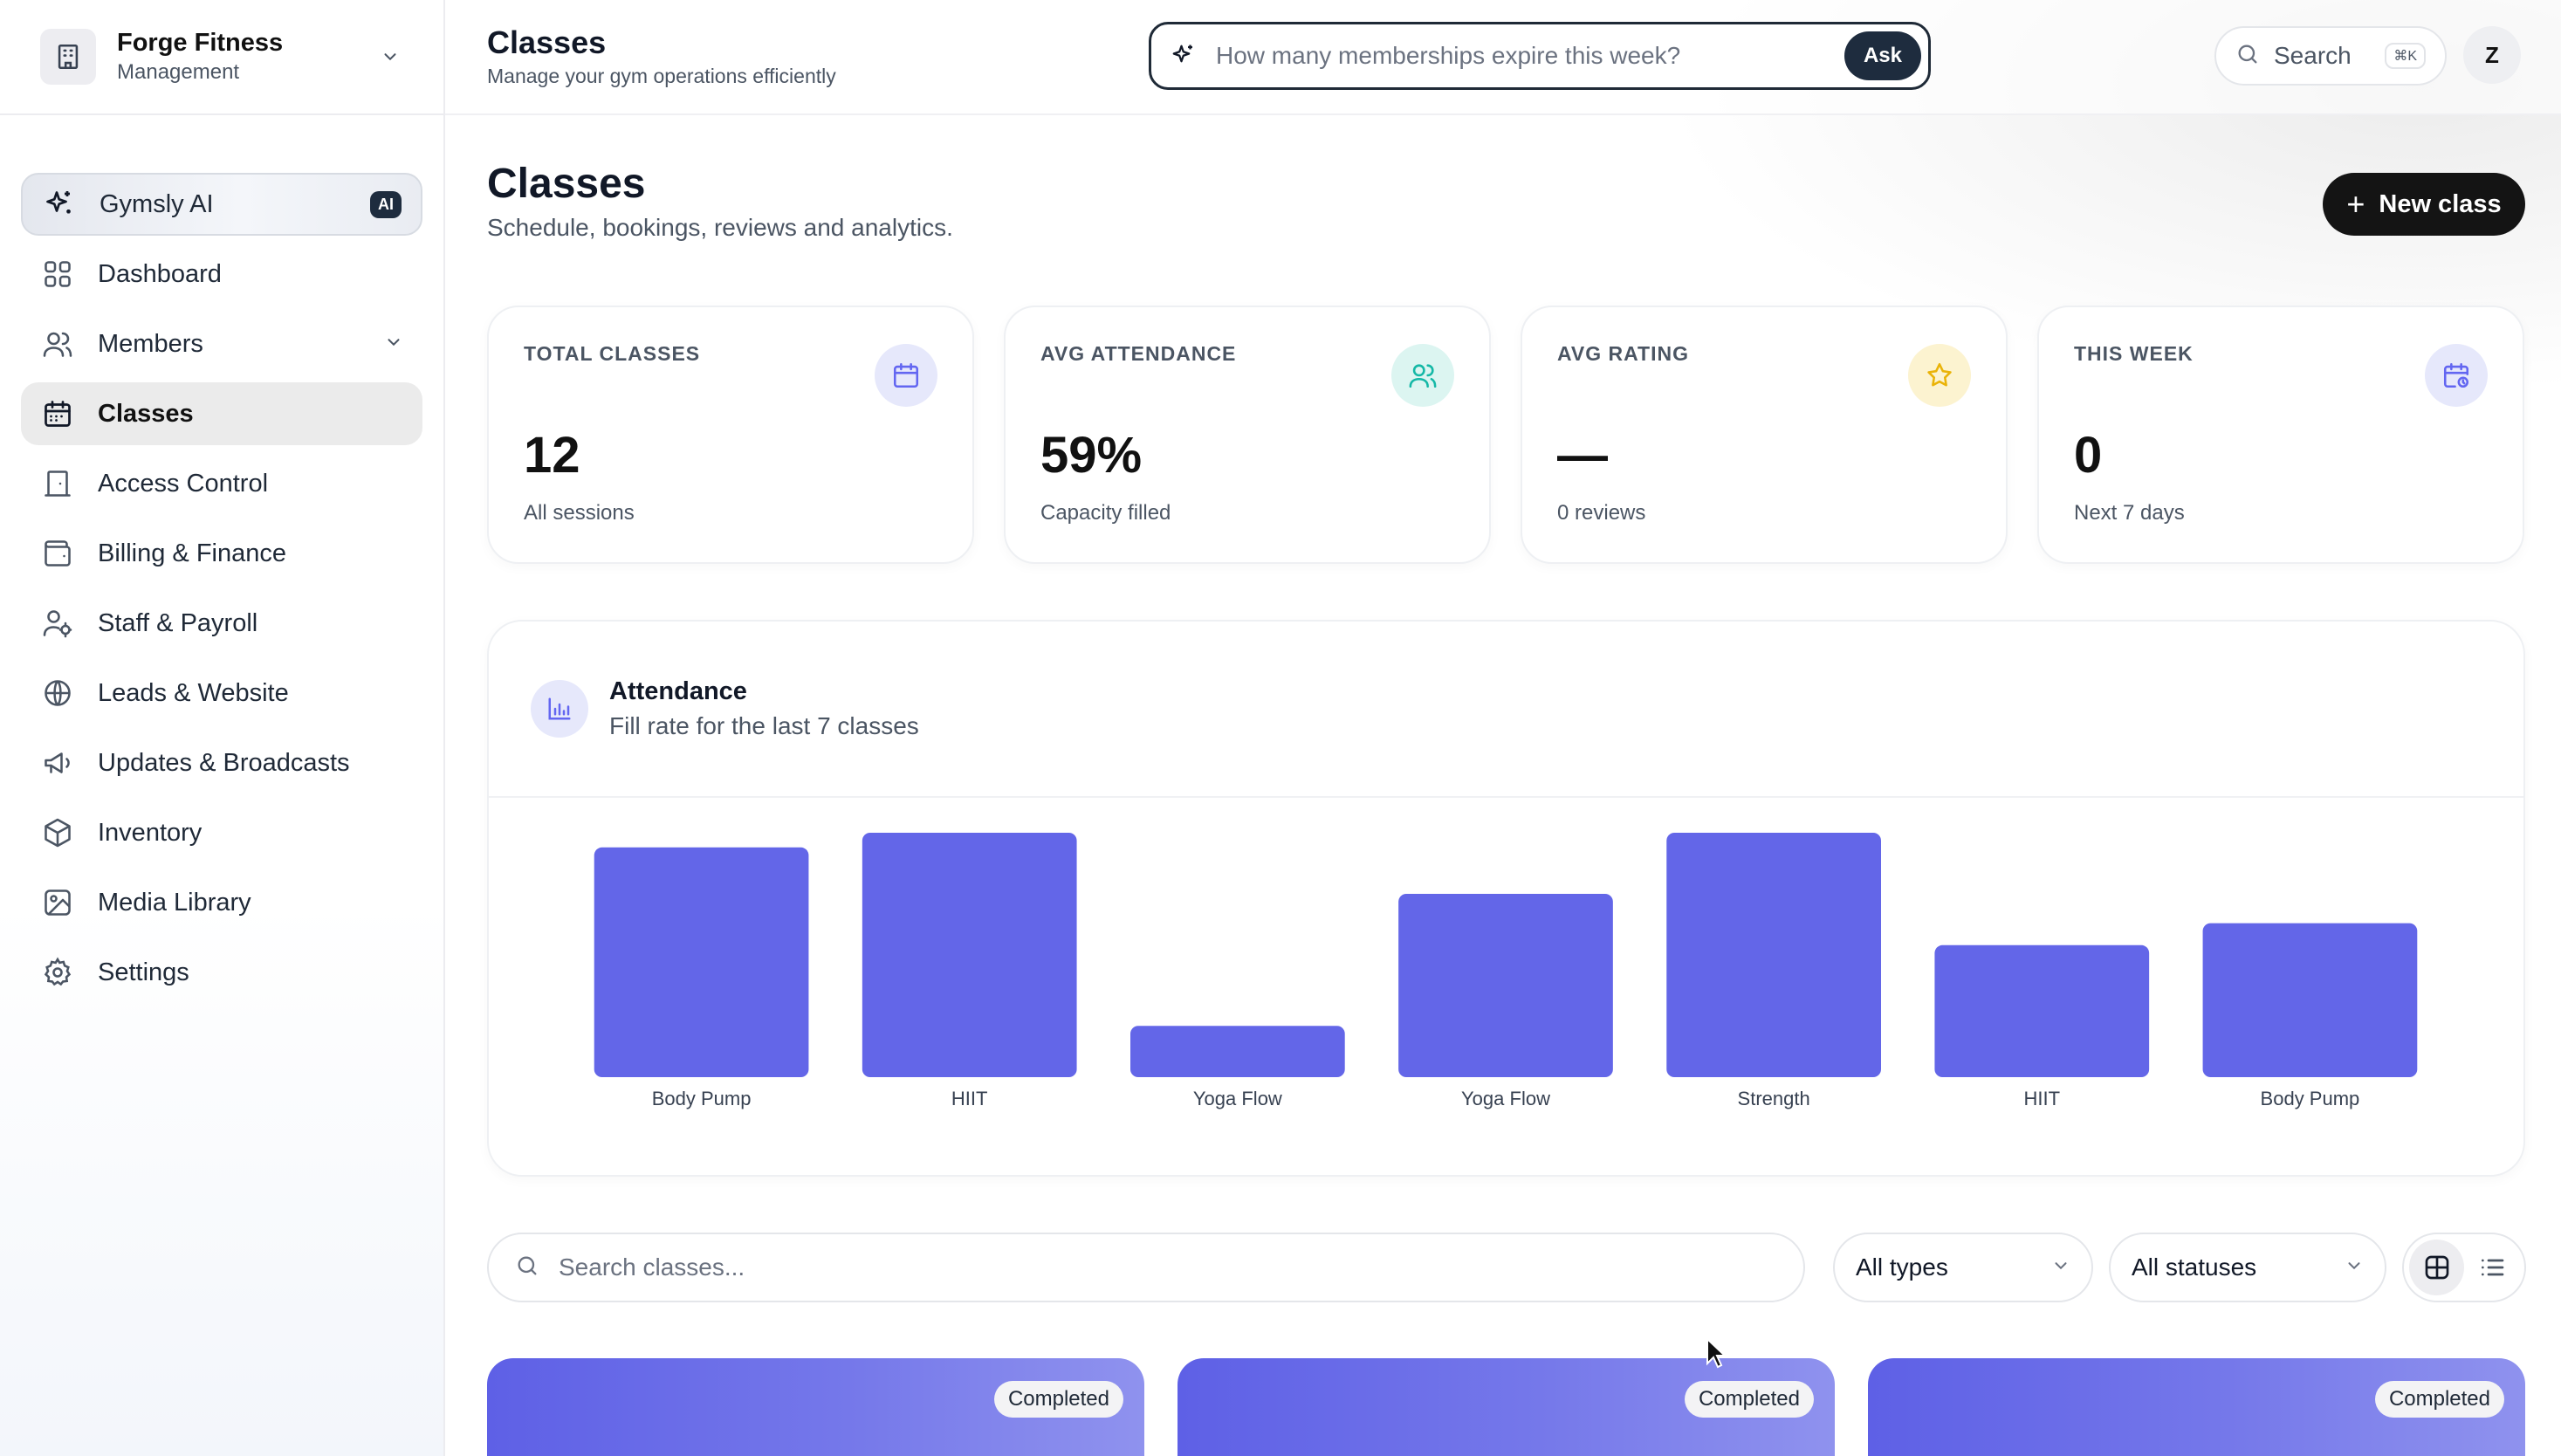 This screenshot has height=1456, width=2561. I want to click on type-select-value: All types, so click(1902, 1267).